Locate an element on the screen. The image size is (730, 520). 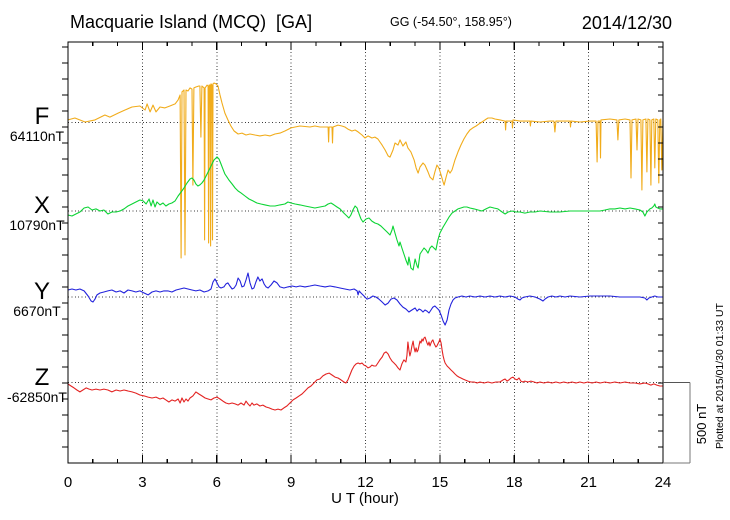
channel-Z-label: Z is located at coordinates (42, 377).